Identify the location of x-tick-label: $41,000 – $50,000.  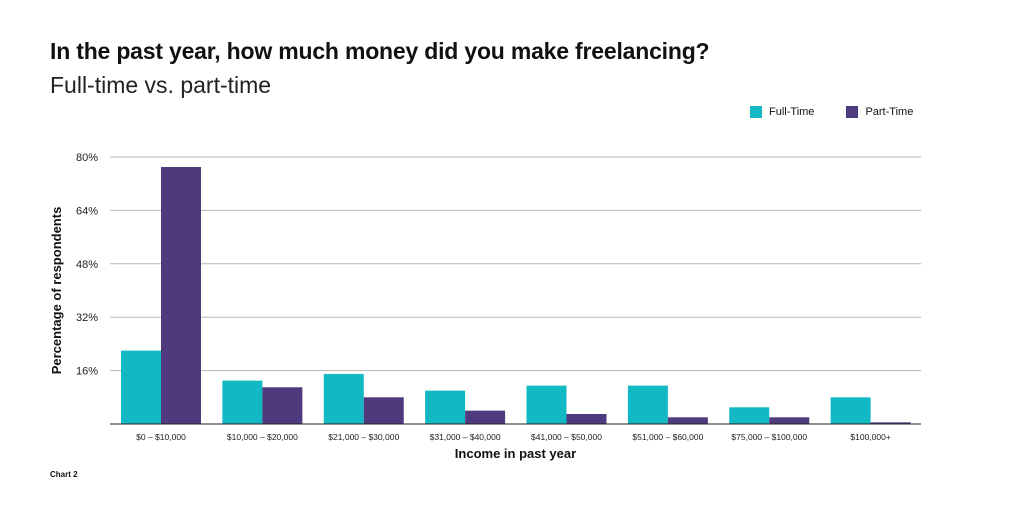
(566, 437).